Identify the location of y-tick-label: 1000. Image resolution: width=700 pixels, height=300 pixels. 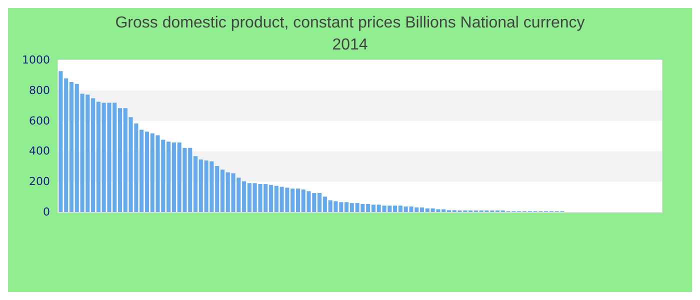
(36, 60).